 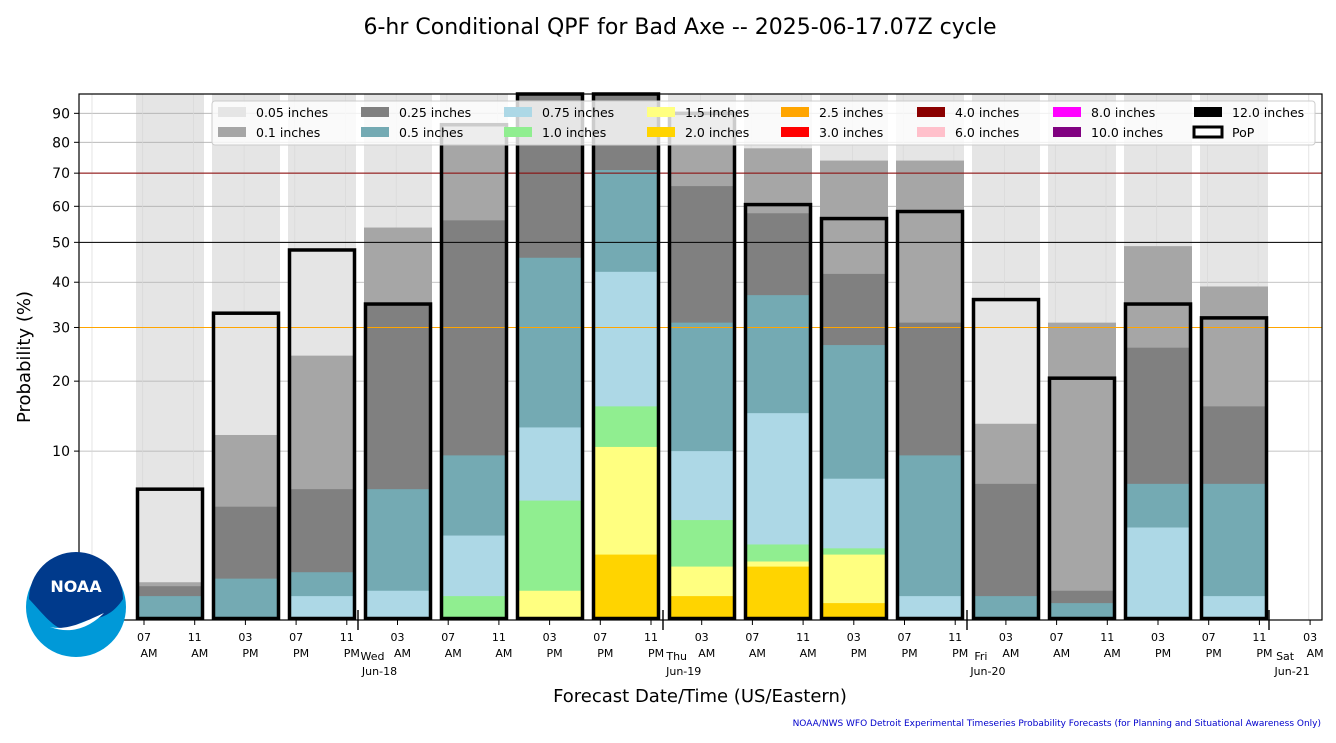 I want to click on x-day-label: Wed, so click(x=373, y=656).